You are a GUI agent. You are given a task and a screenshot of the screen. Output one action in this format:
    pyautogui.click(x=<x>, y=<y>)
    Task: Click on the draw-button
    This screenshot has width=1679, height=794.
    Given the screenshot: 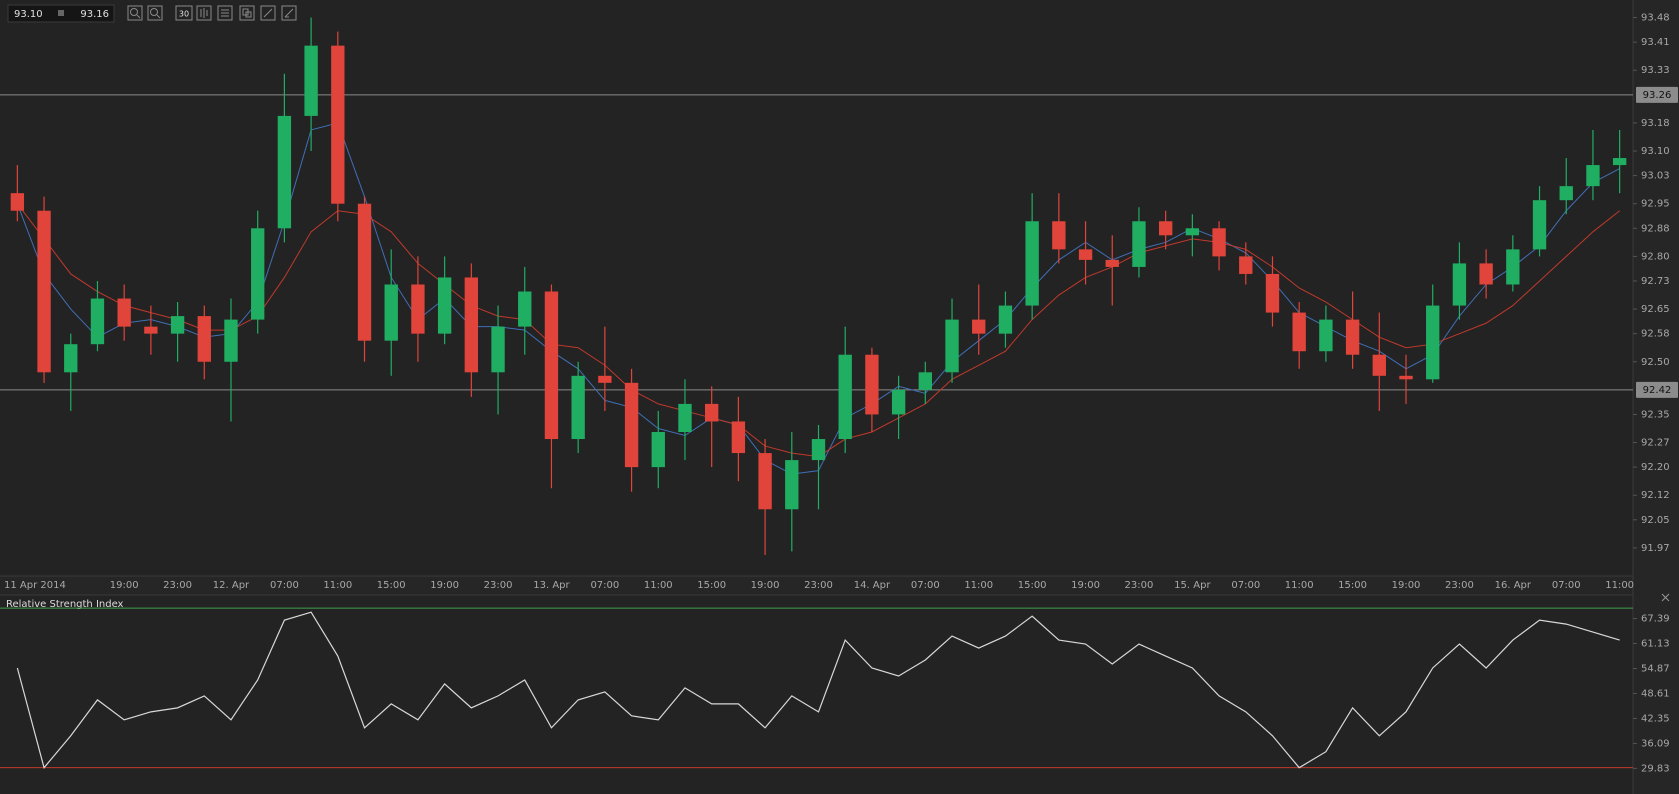 What is the action you would take?
    pyautogui.click(x=268, y=13)
    